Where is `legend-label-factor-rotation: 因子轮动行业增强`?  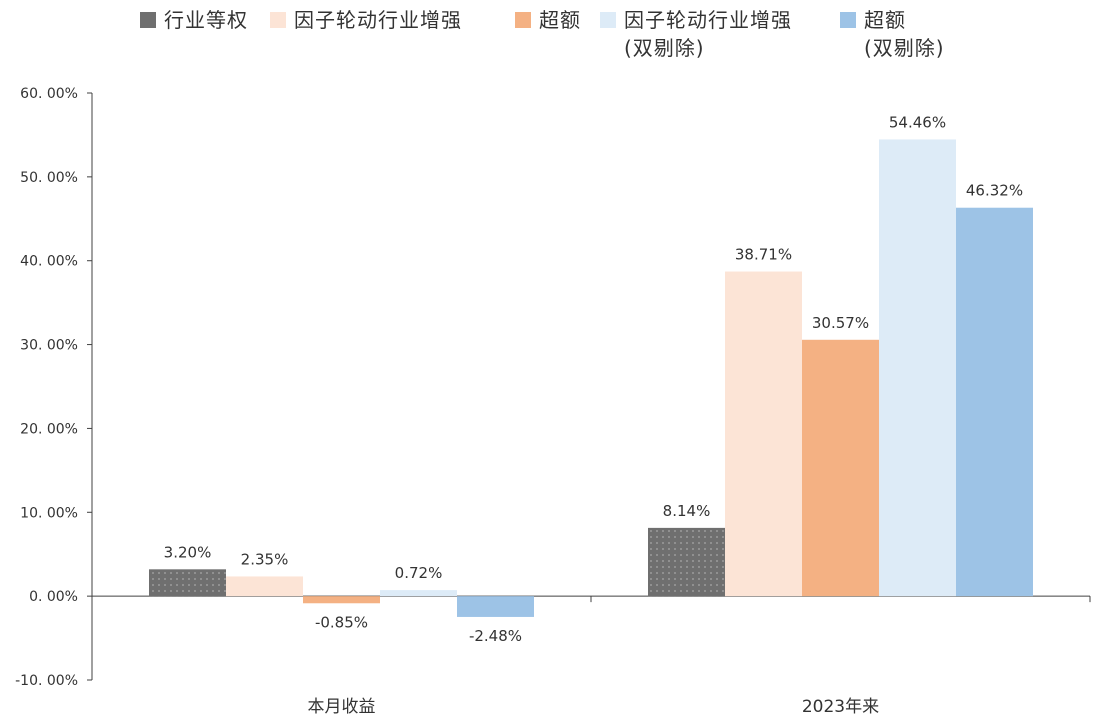
legend-label-factor-rotation: 因子轮动行业增强 is located at coordinates (378, 20).